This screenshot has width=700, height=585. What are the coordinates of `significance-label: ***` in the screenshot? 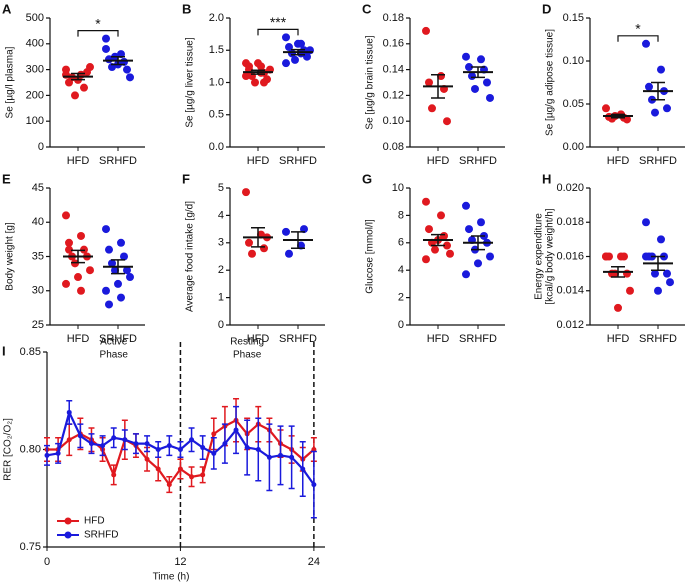 It's located at (278, 22).